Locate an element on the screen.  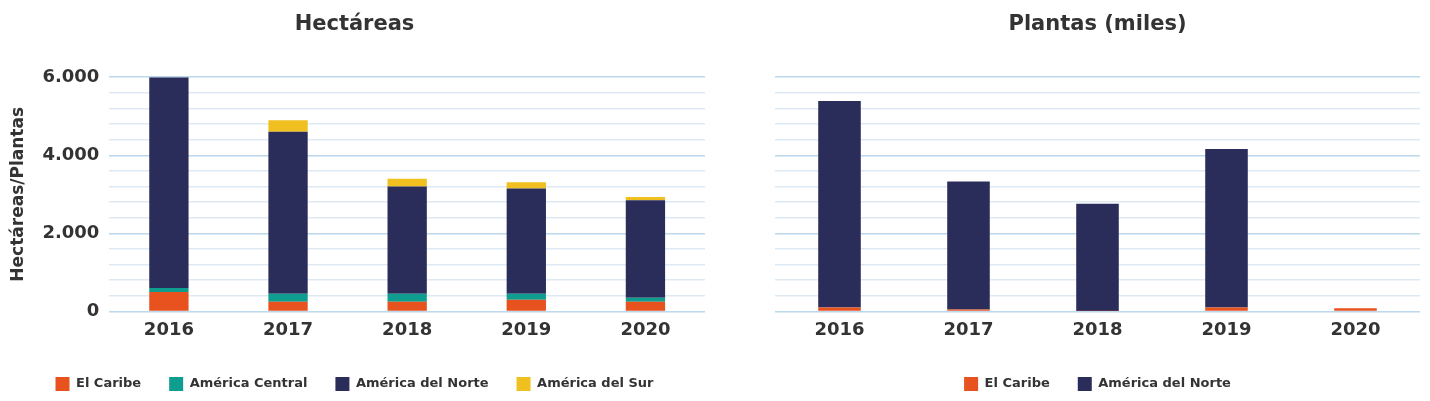
chart-title: Hectáreas is located at coordinates (354, 23).